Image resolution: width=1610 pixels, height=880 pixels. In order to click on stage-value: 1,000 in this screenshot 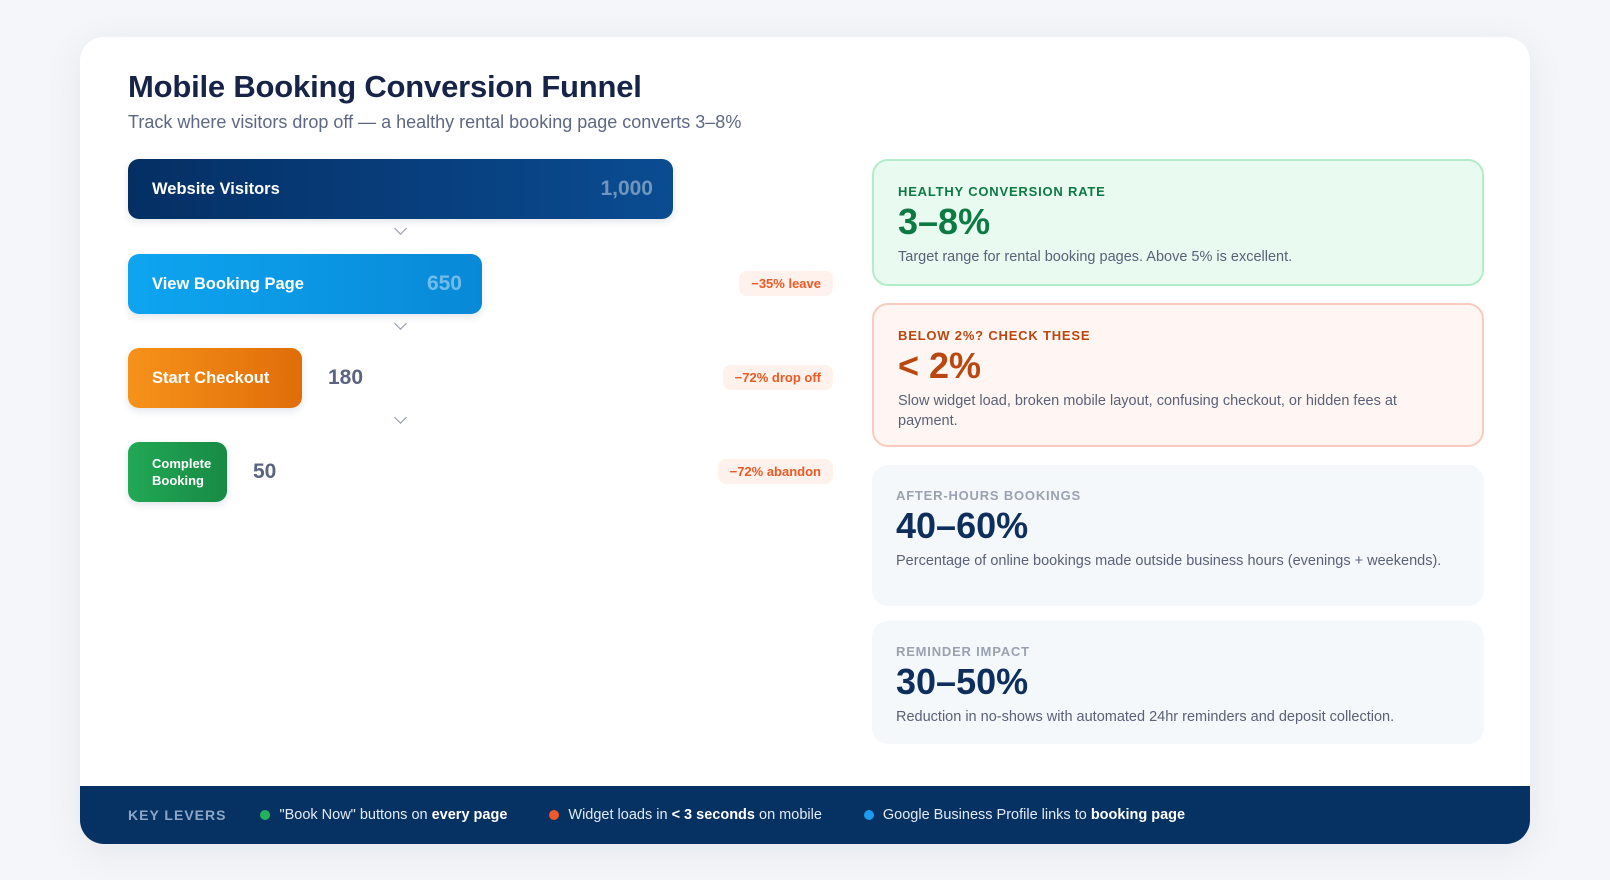, I will do `click(626, 188)`.